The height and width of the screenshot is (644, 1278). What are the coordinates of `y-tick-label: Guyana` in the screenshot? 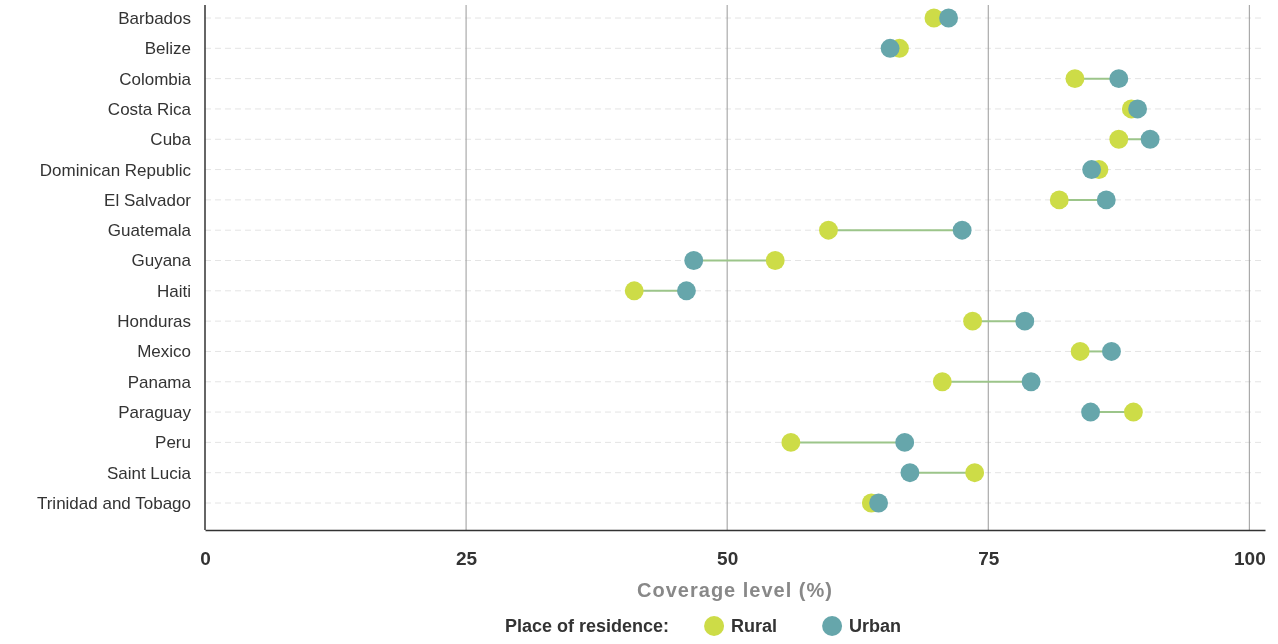 It's located at (161, 261).